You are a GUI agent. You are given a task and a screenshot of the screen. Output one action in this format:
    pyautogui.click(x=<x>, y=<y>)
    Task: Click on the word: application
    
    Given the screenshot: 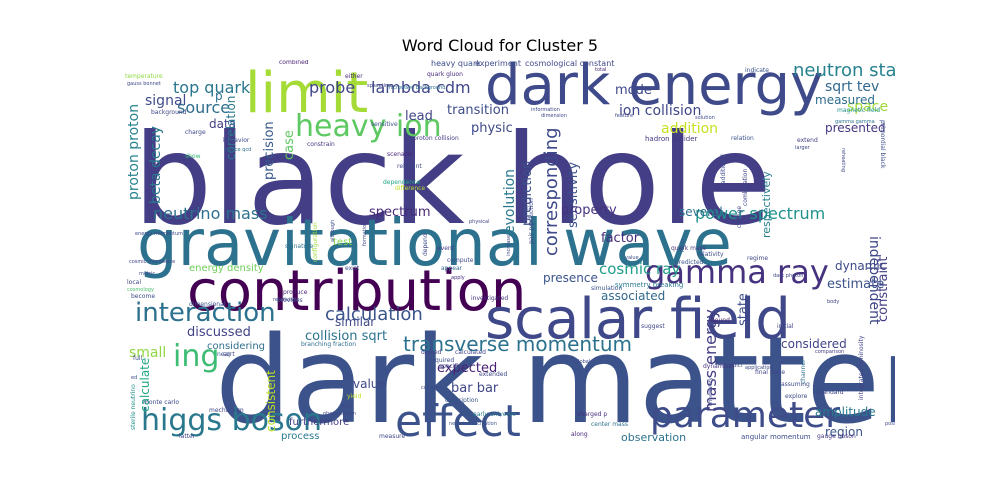 What is the action you would take?
    pyautogui.click(x=759, y=368)
    